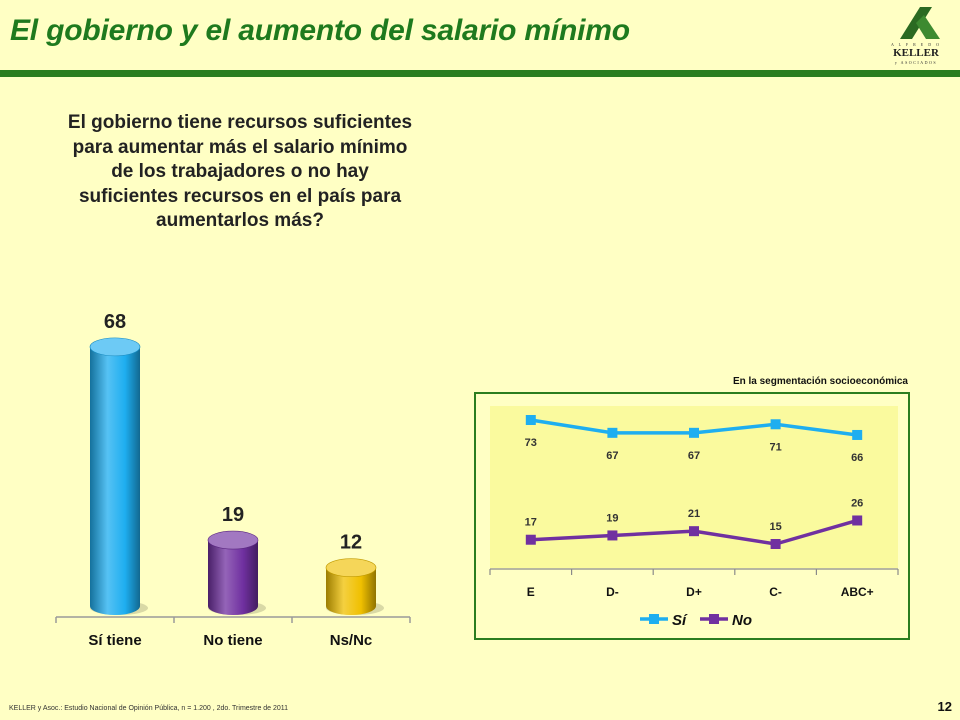 The height and width of the screenshot is (720, 960). What do you see at coordinates (233, 515) in the screenshot?
I see `bar-value-label: 19` at bounding box center [233, 515].